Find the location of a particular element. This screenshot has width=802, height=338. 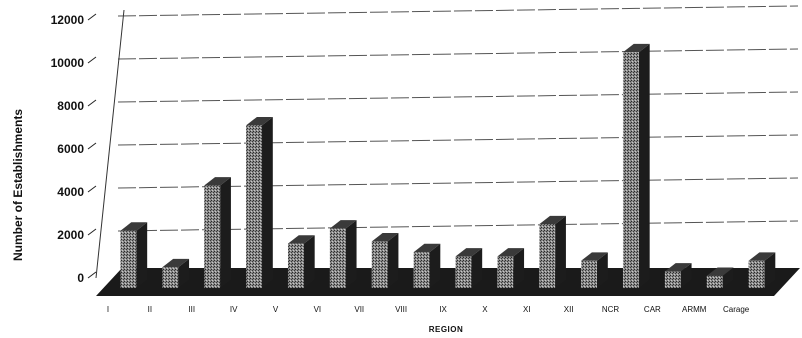

y-tick-label: 8000 is located at coordinates (70, 106).